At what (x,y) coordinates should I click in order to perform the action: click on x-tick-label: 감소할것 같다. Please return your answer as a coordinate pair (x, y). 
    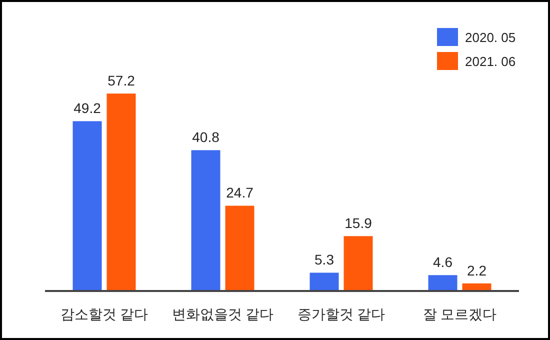
    Looking at the image, I should click on (104, 314).